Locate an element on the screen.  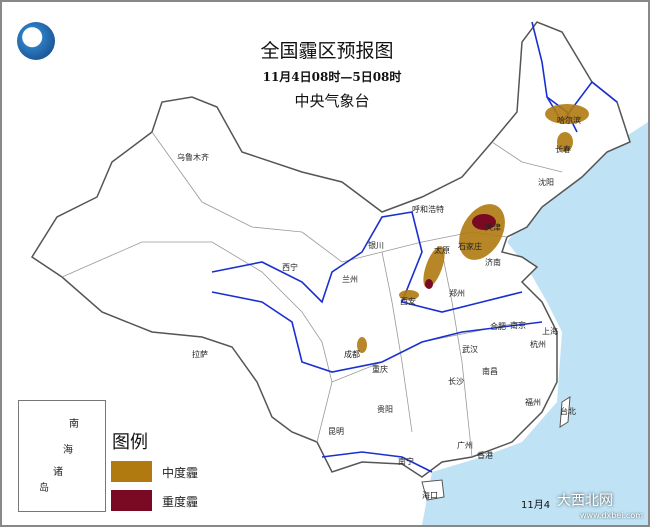
cma-logo is located at coordinates (36, 41).